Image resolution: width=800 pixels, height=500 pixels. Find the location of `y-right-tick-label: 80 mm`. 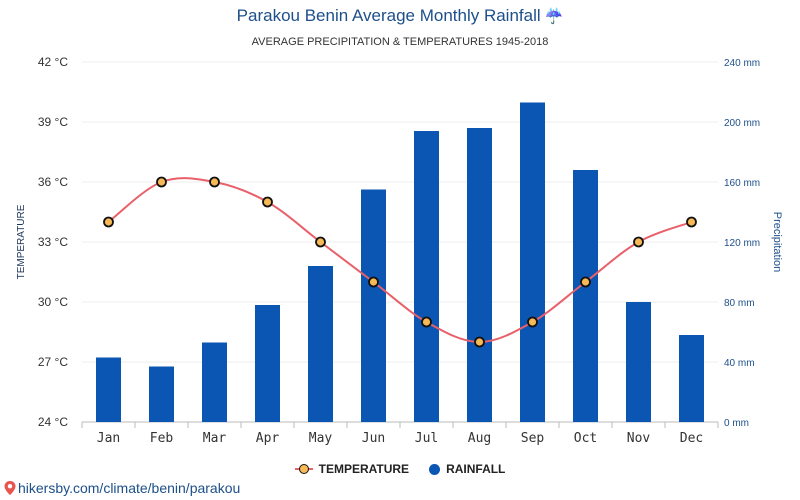

y-right-tick-label: 80 mm is located at coordinates (739, 303).